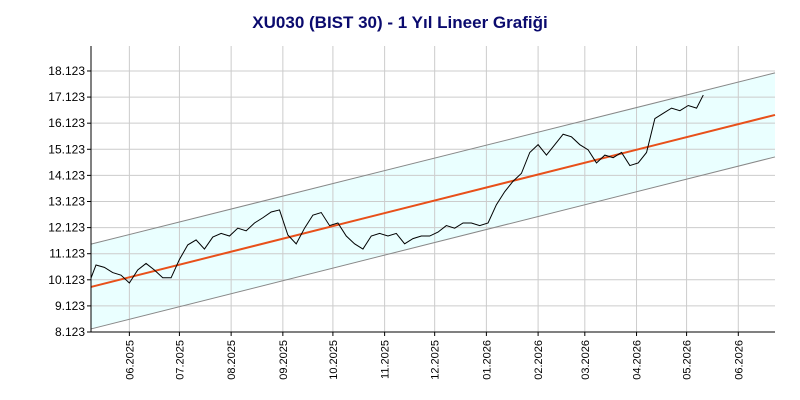 Image resolution: width=800 pixels, height=400 pixels. Describe the element at coordinates (232, 360) in the screenshot. I see `x-tick-label: 08.2025` at that location.